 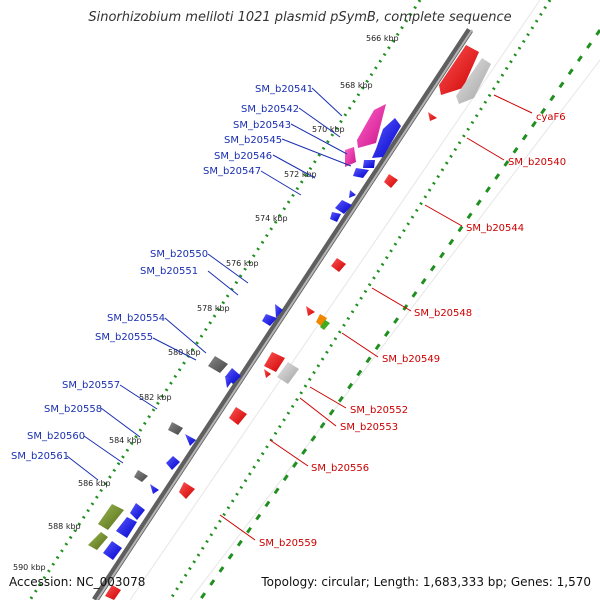 What do you see at coordinates (73, 409) in the screenshot?
I see `gene-label: SM_b20558` at bounding box center [73, 409].